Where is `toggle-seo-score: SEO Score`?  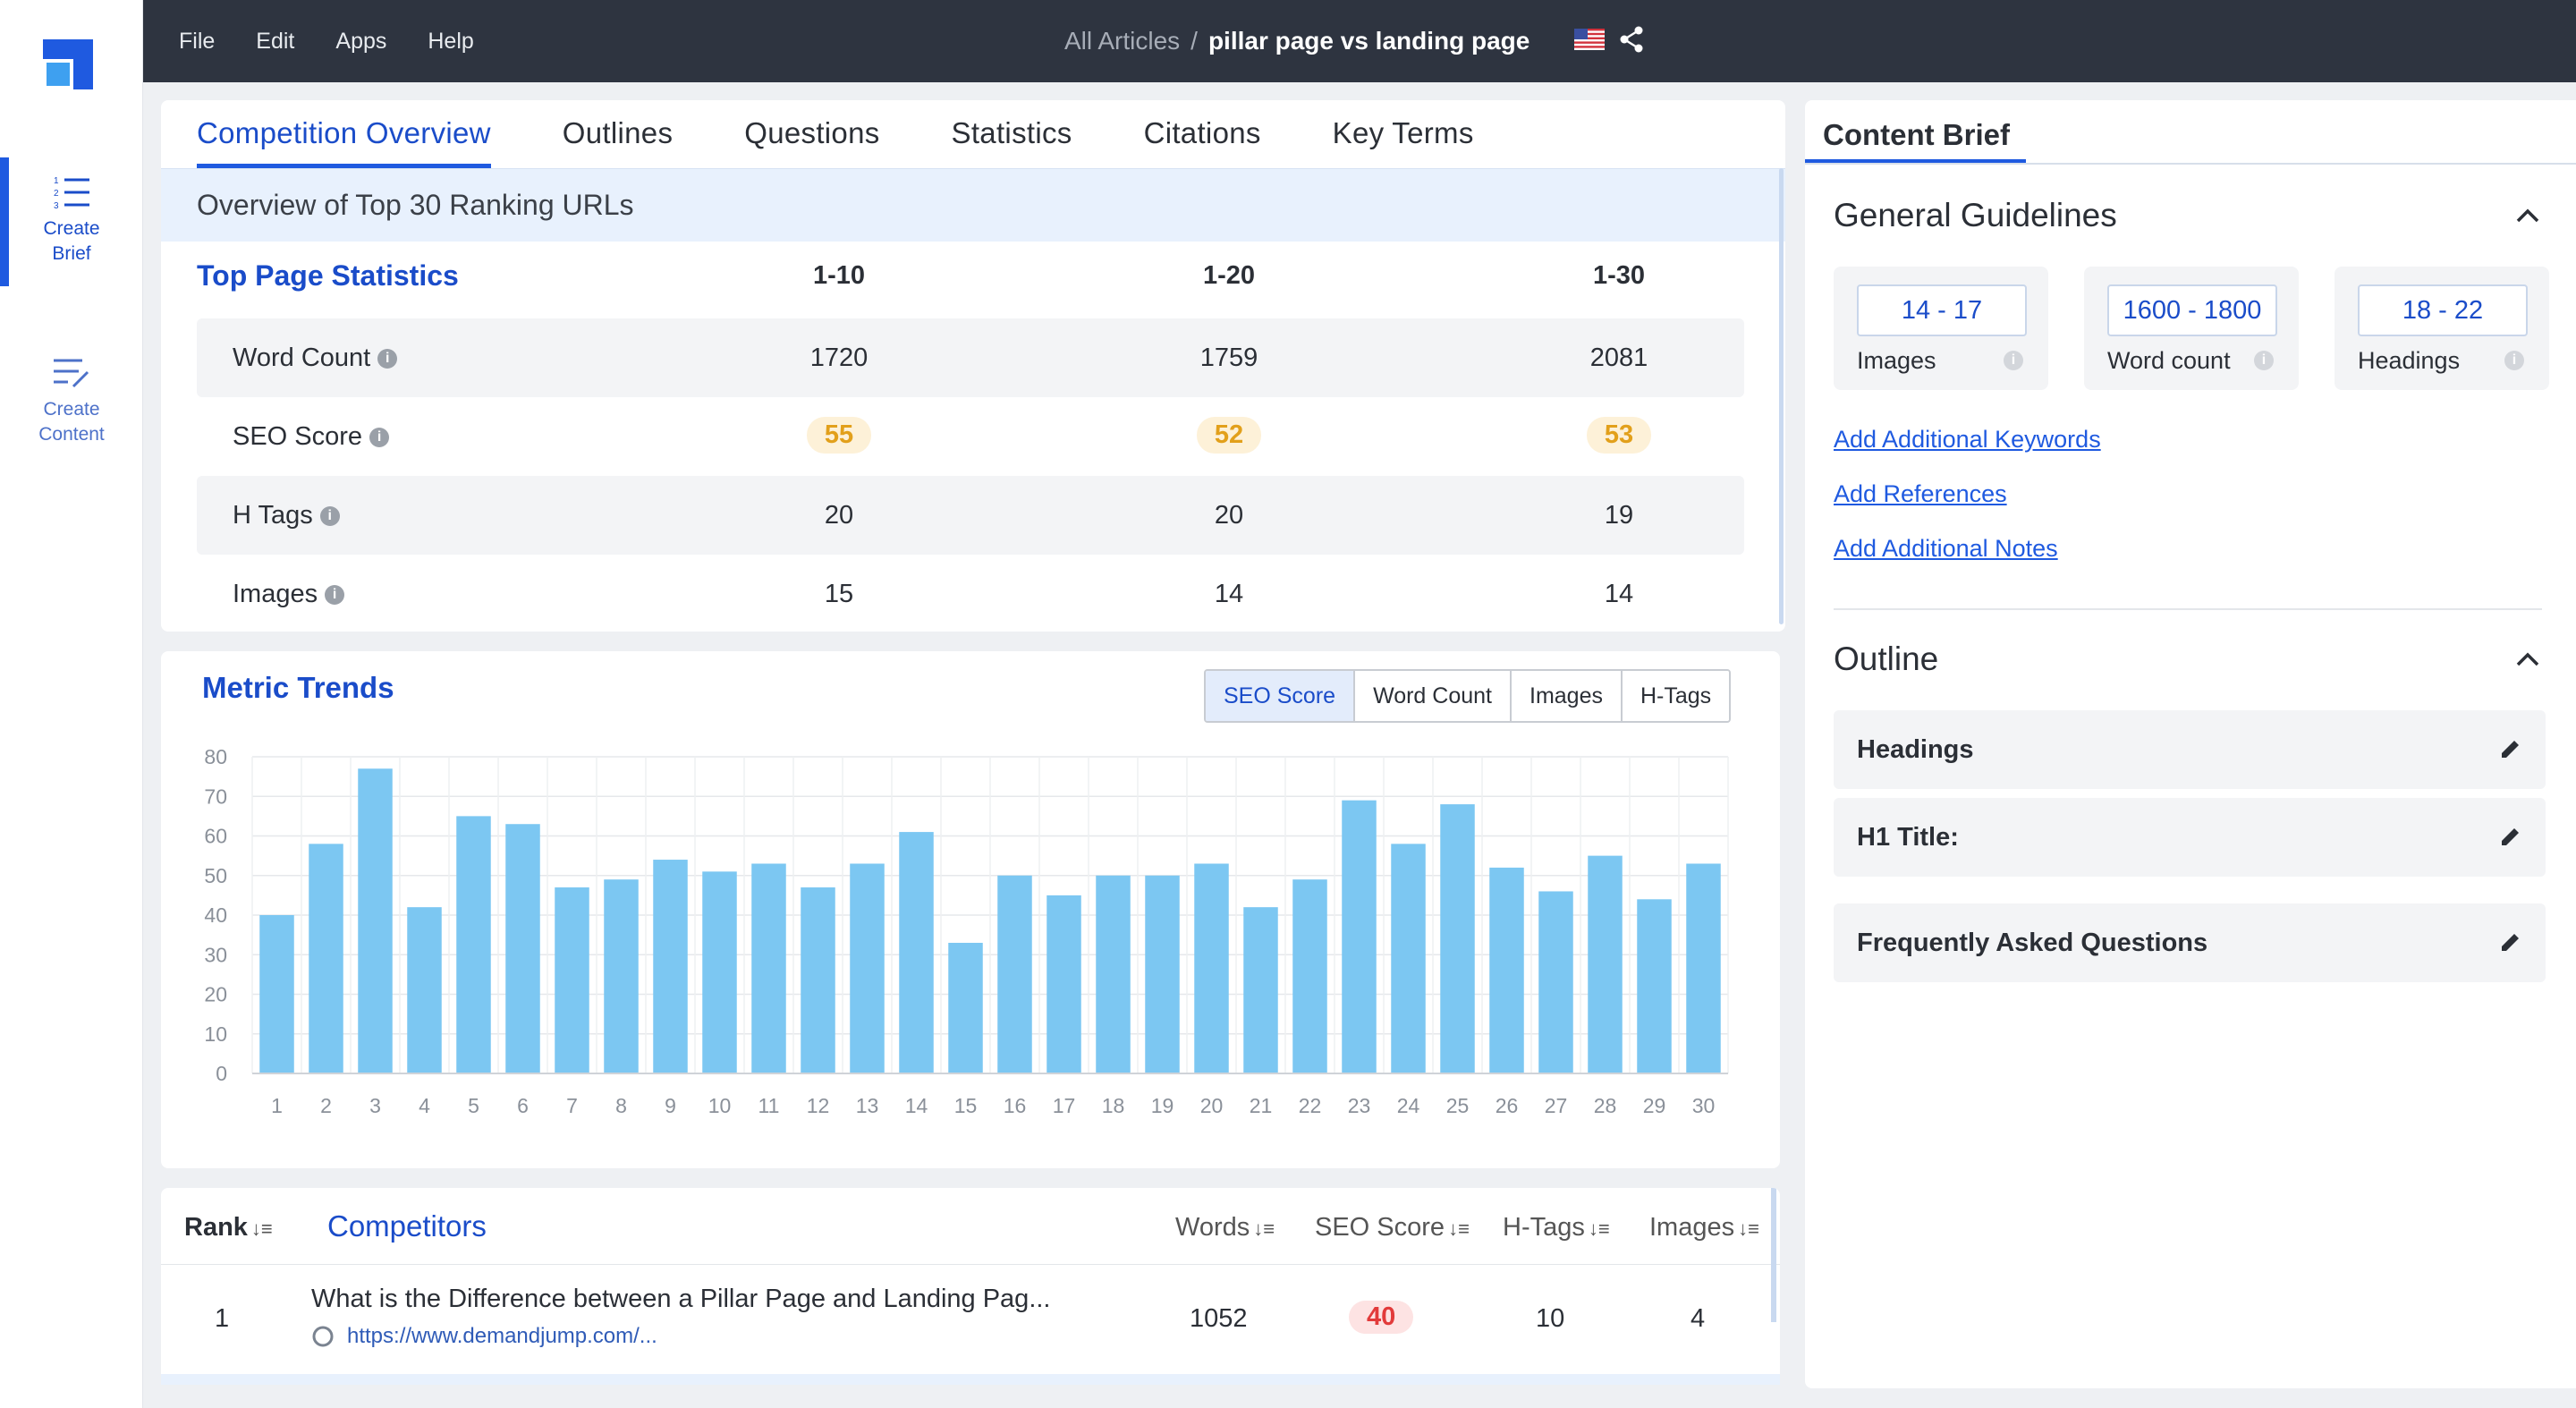
toggle-seo-score: SEO Score is located at coordinates (1281, 696).